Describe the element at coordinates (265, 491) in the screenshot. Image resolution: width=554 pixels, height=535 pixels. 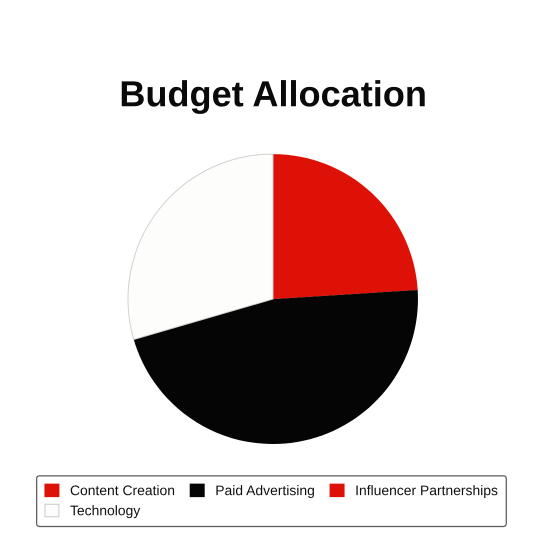
I see `legend-label: Paid Advertising` at that location.